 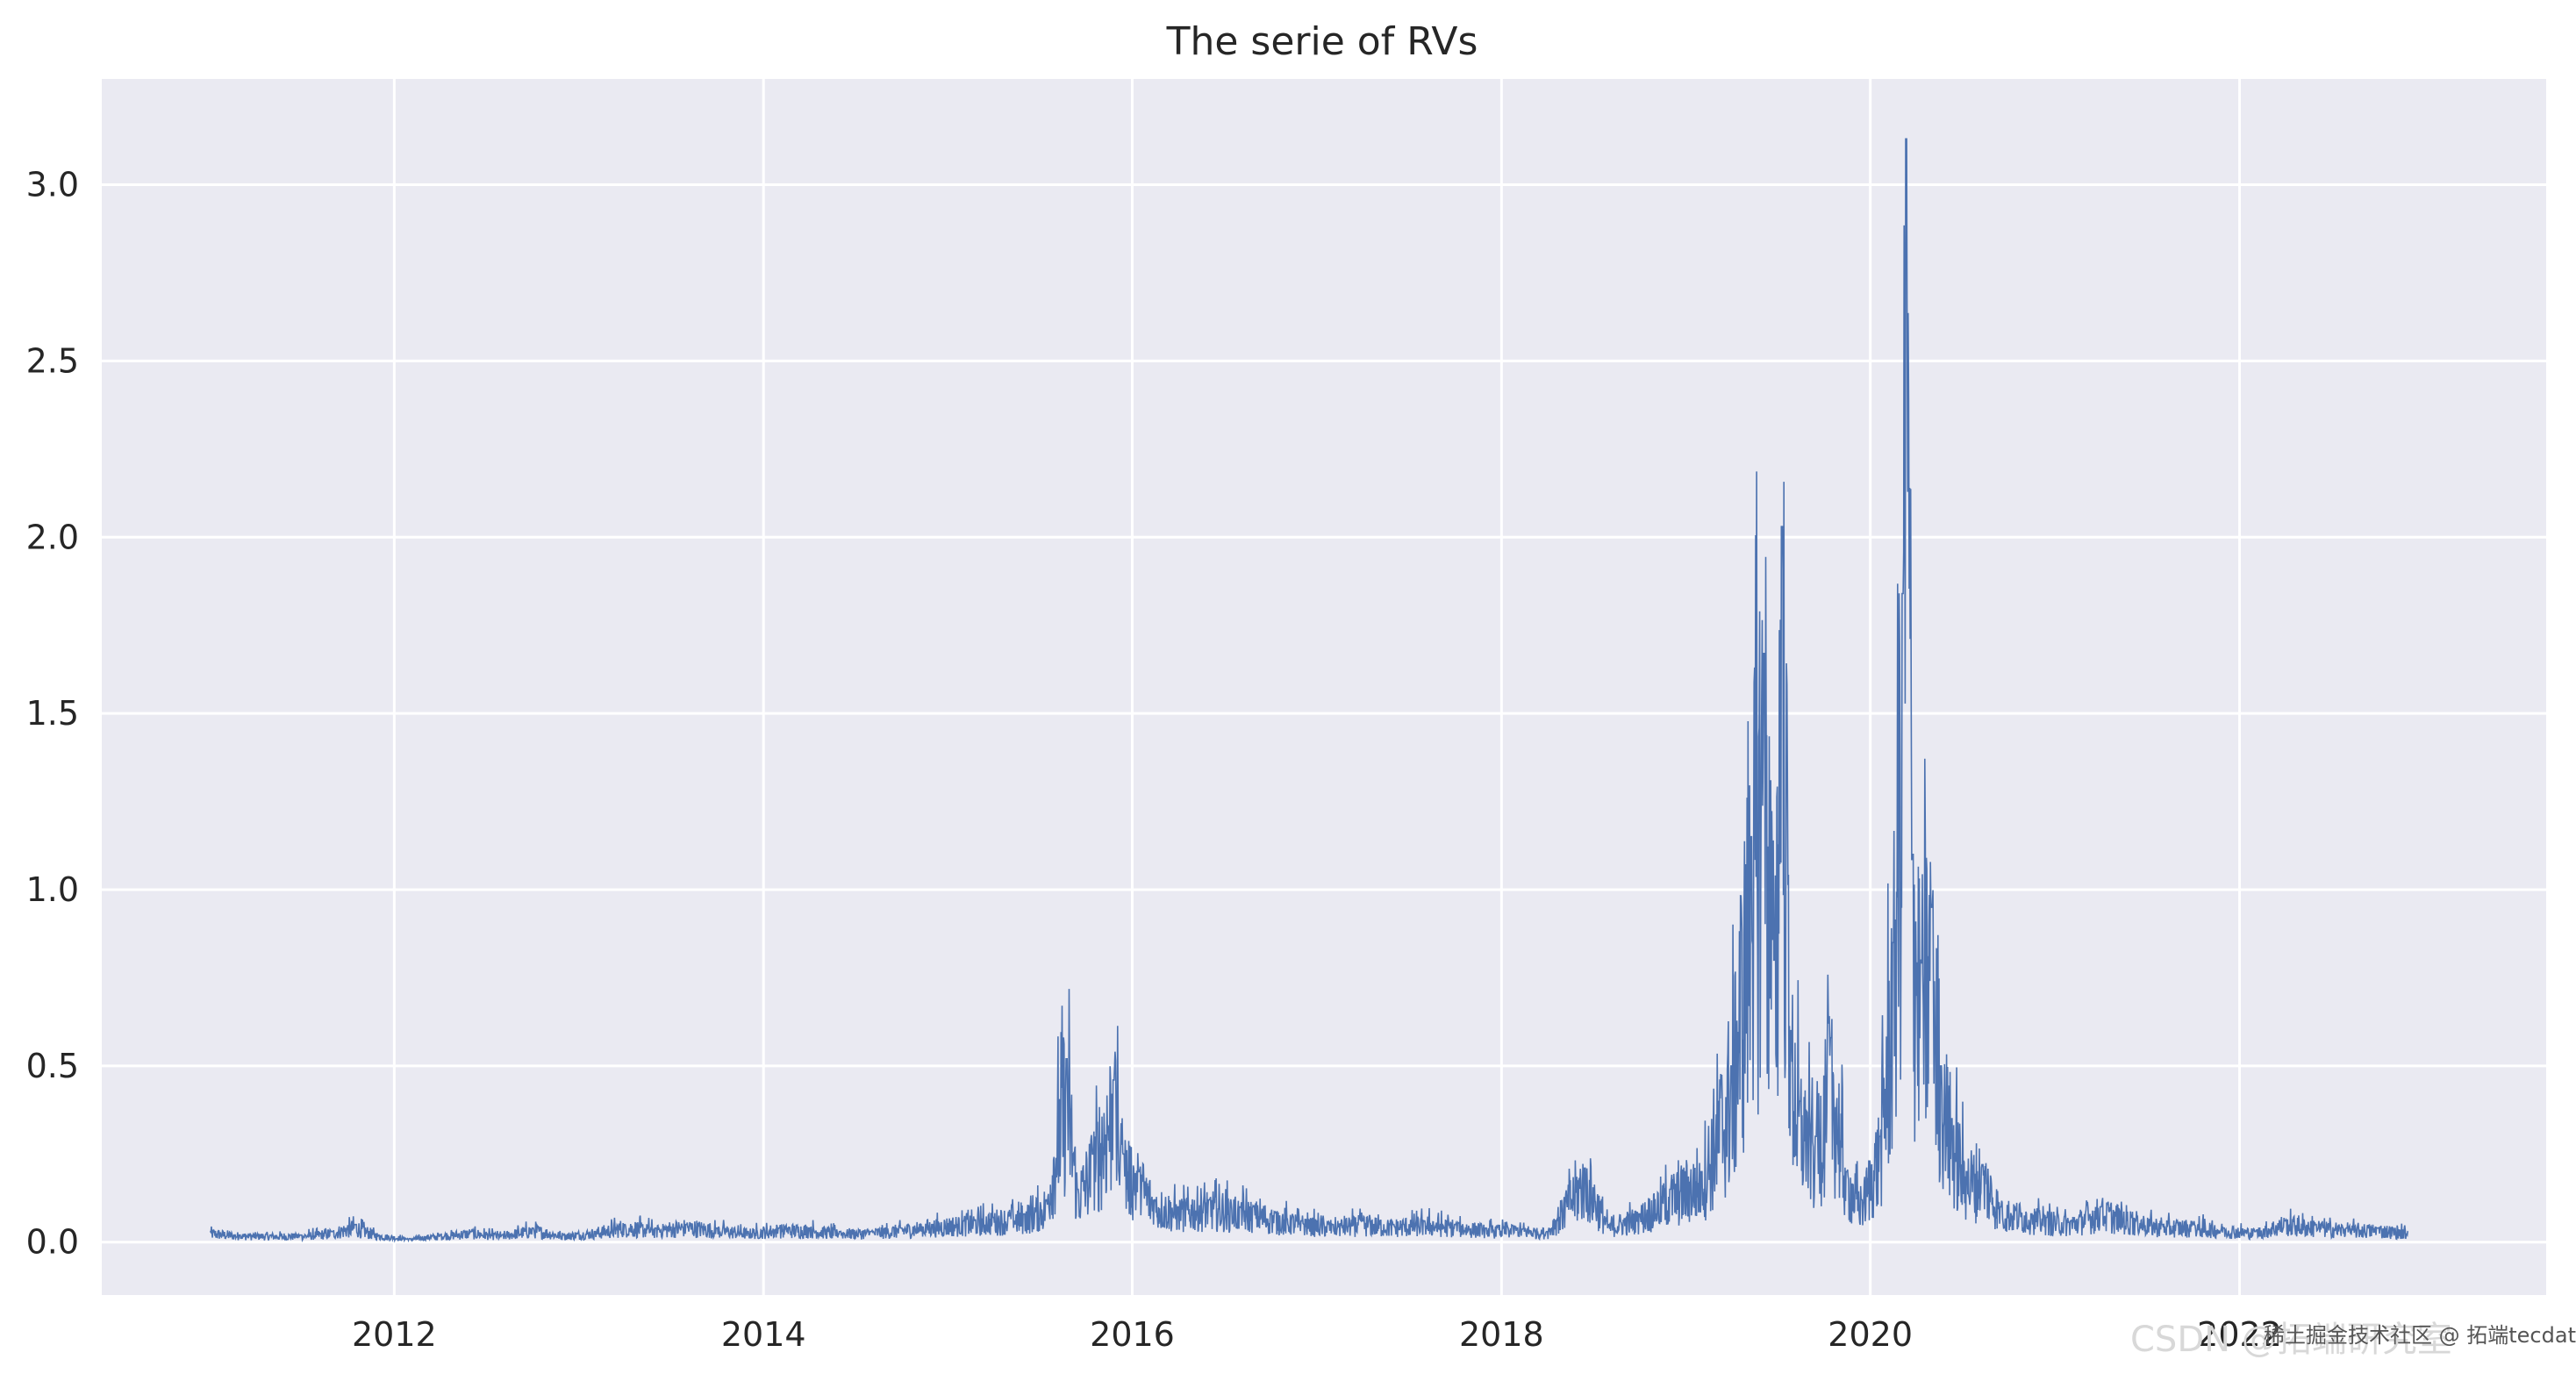 What do you see at coordinates (52, 890) in the screenshot?
I see `y-tick-label: 1.0` at bounding box center [52, 890].